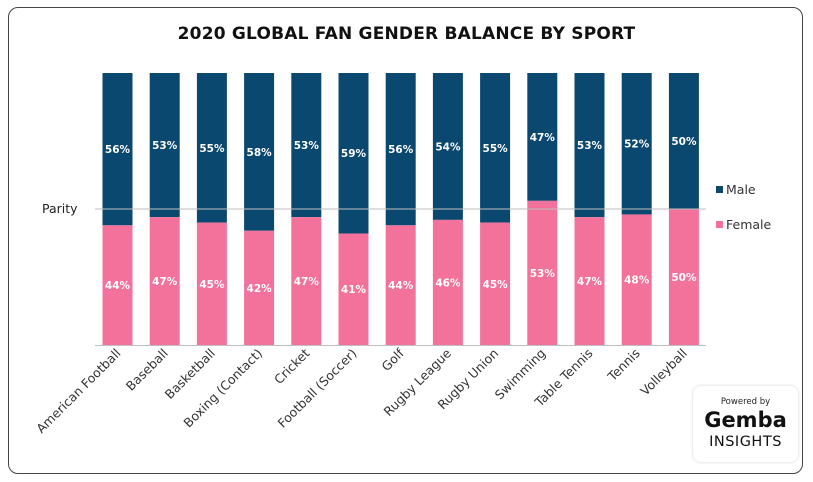  I want to click on category-label: Baseball, so click(147, 370).